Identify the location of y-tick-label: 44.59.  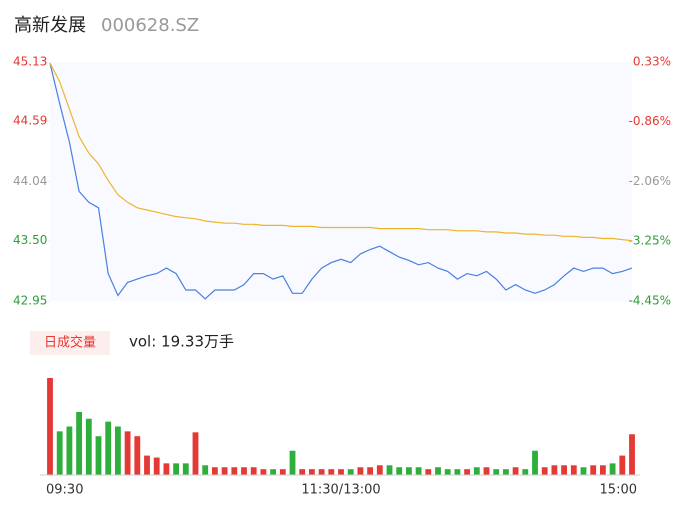
(30, 121).